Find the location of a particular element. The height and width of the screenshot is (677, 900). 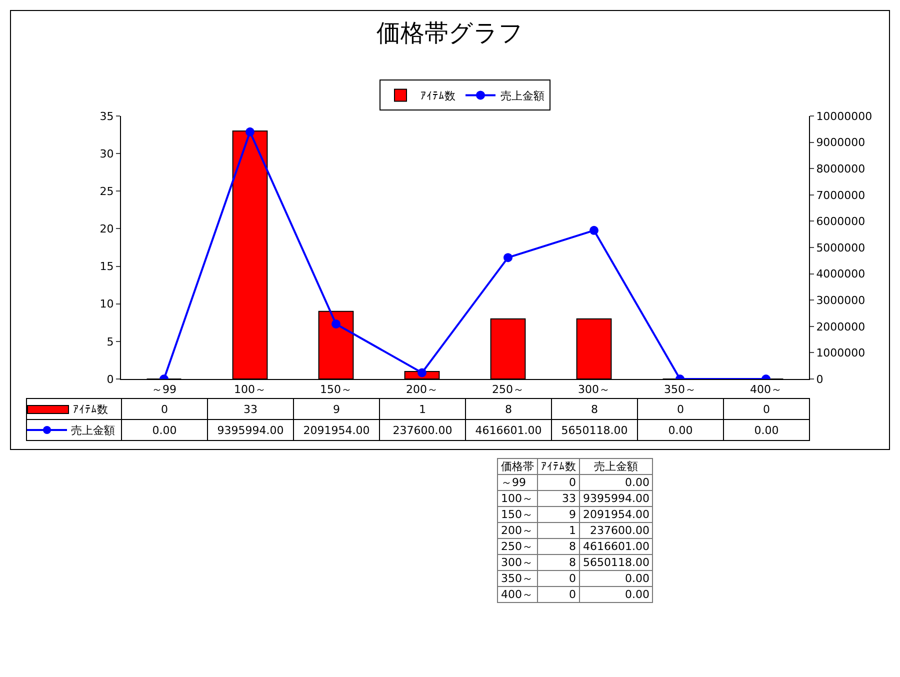

text: 5650118.00 is located at coordinates (616, 562).